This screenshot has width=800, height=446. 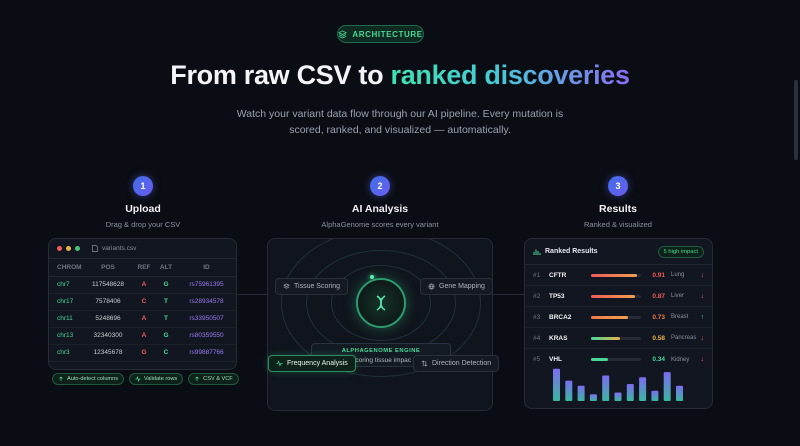 I want to click on chrom-cell: chr13, so click(x=66, y=336).